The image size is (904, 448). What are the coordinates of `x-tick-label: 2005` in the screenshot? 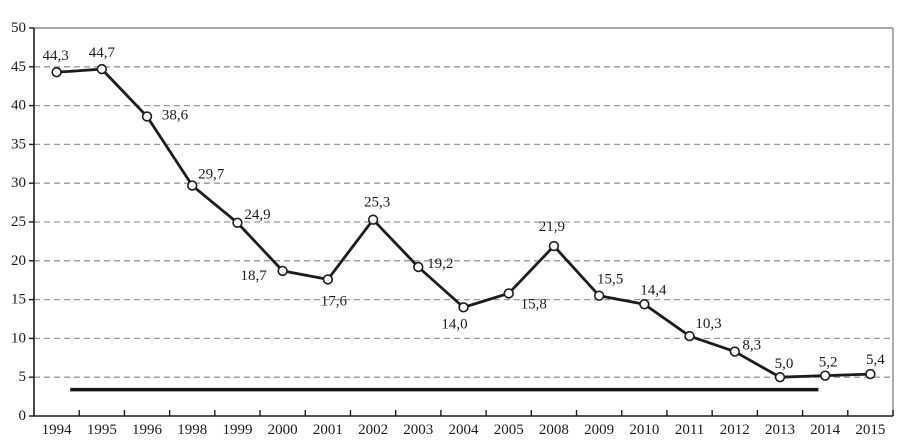 It's located at (509, 430).